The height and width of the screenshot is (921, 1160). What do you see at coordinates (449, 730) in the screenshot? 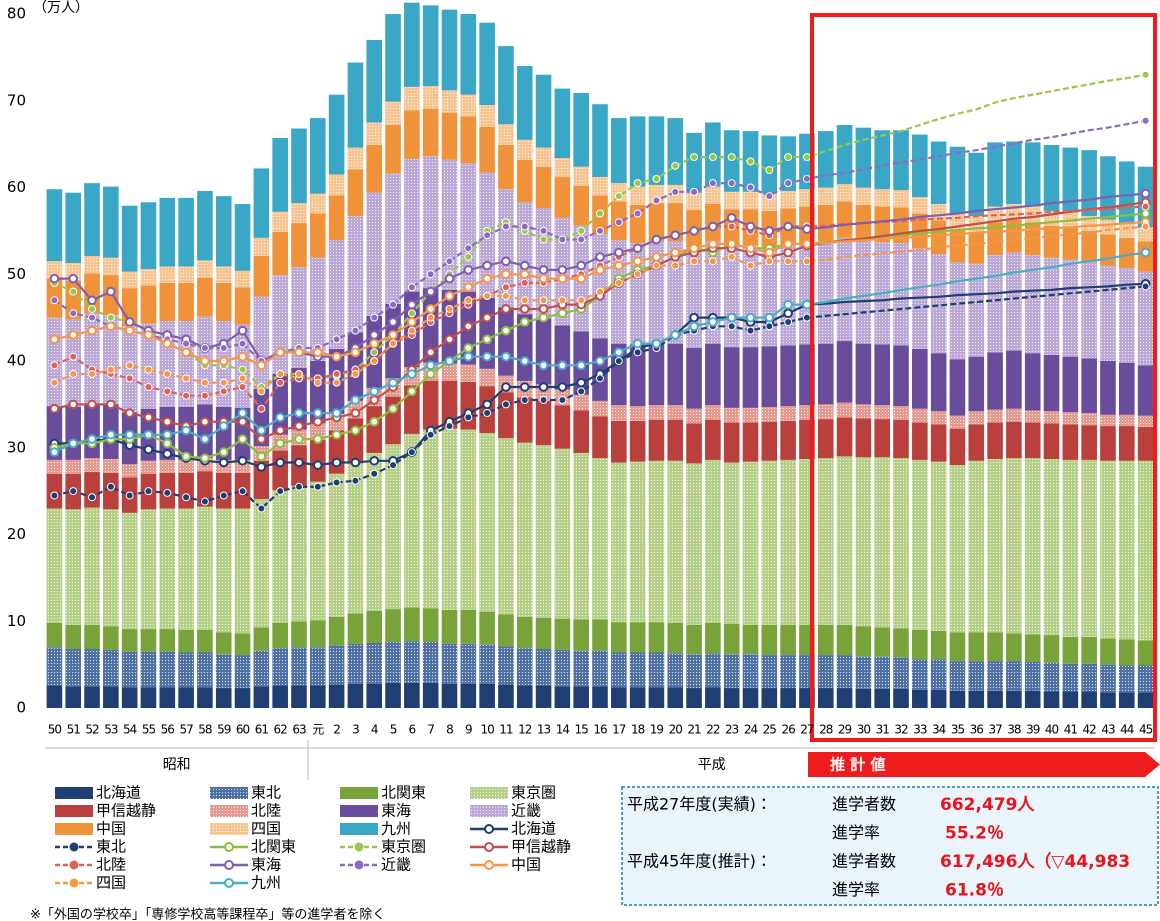
I see `x-tick-label: 8` at bounding box center [449, 730].